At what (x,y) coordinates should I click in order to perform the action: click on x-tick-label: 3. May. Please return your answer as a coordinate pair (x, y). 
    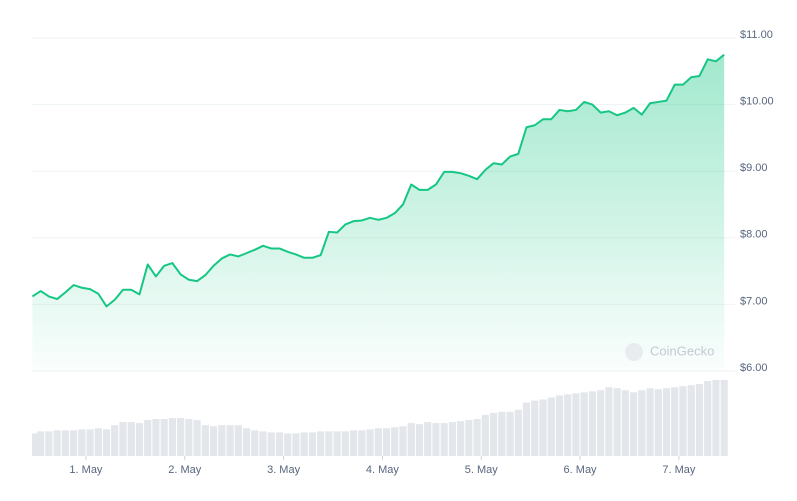
    Looking at the image, I should click on (284, 470).